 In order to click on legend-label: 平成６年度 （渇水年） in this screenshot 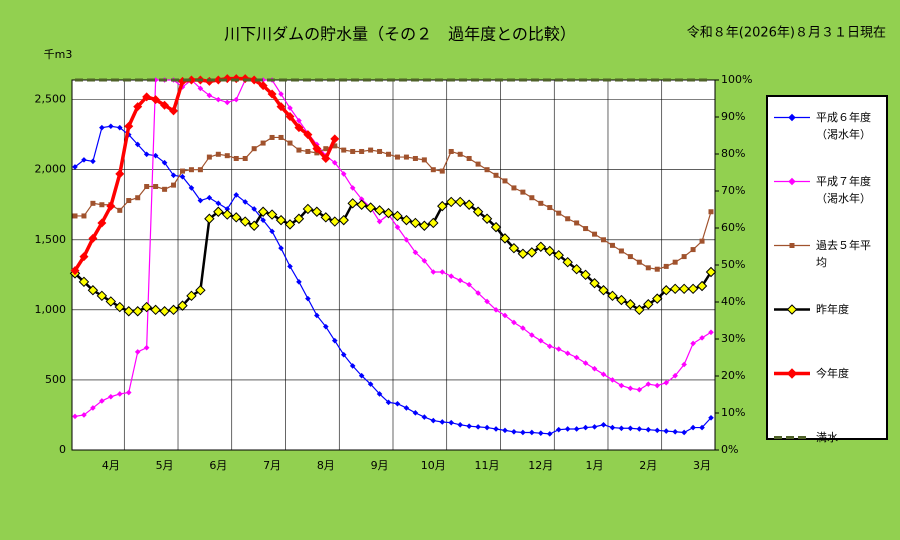, I will do `click(843, 126)`.